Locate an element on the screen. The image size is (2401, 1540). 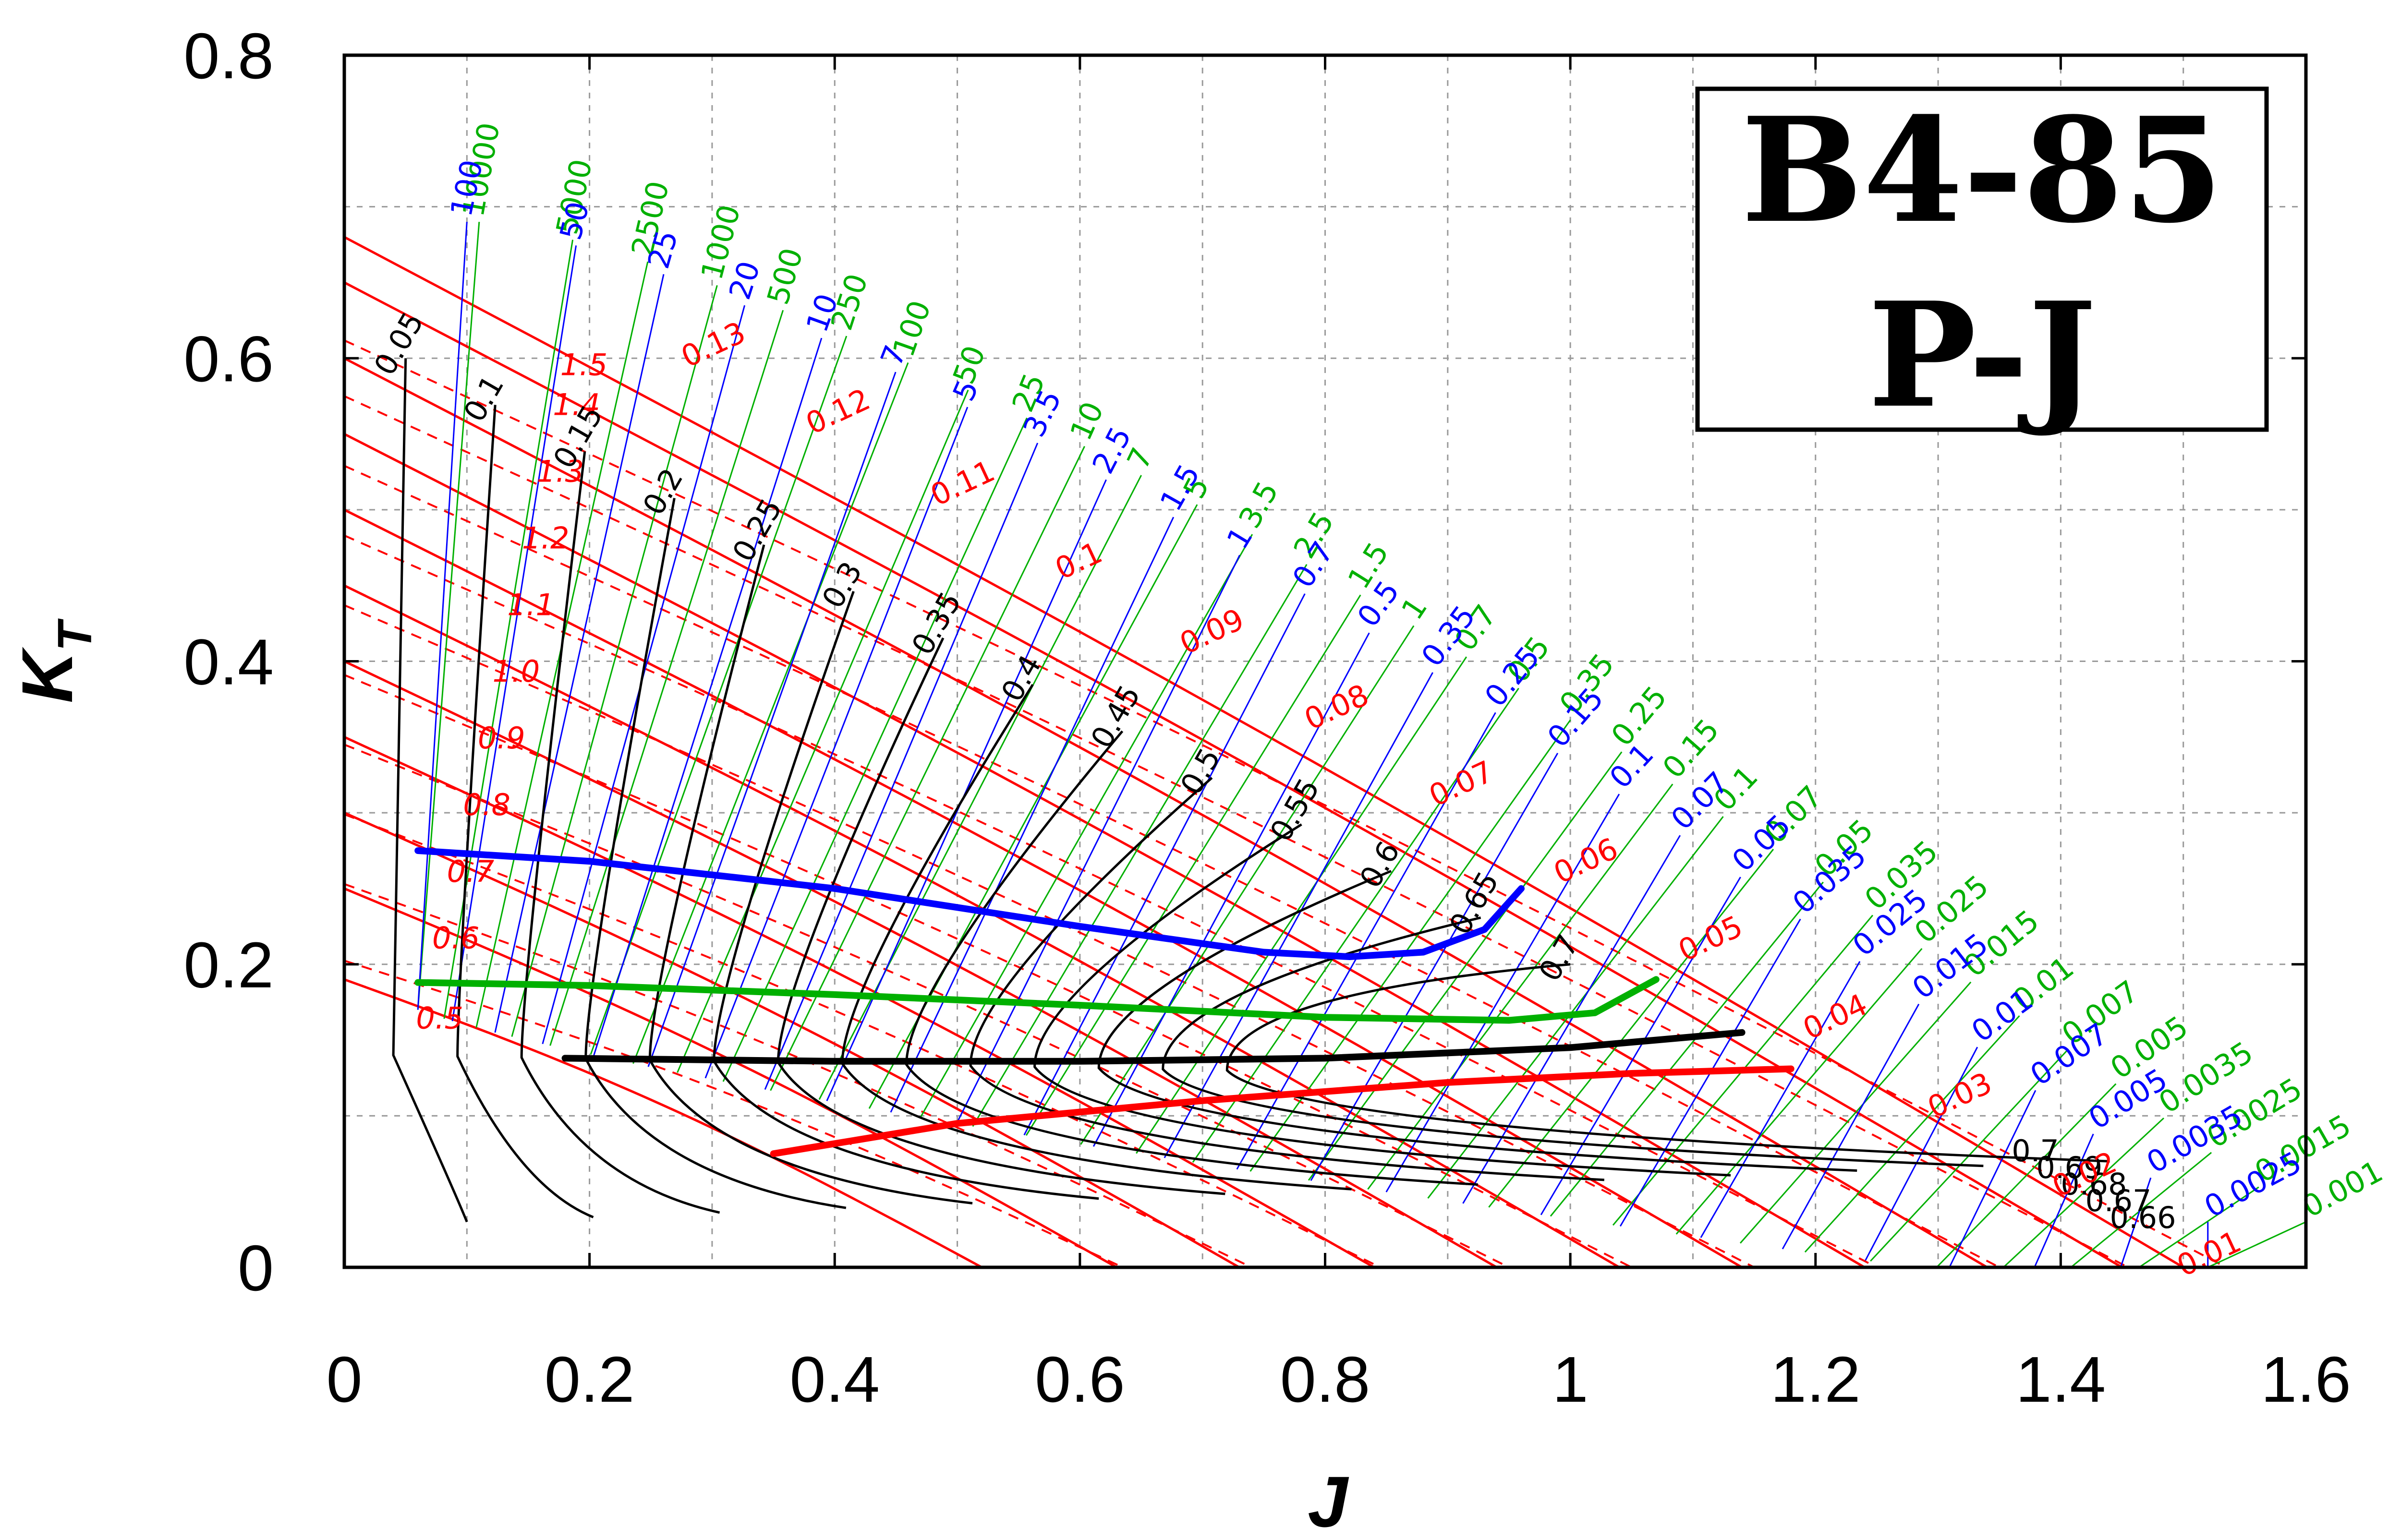
x-tick-label: 1.6 is located at coordinates (2306, 1380).